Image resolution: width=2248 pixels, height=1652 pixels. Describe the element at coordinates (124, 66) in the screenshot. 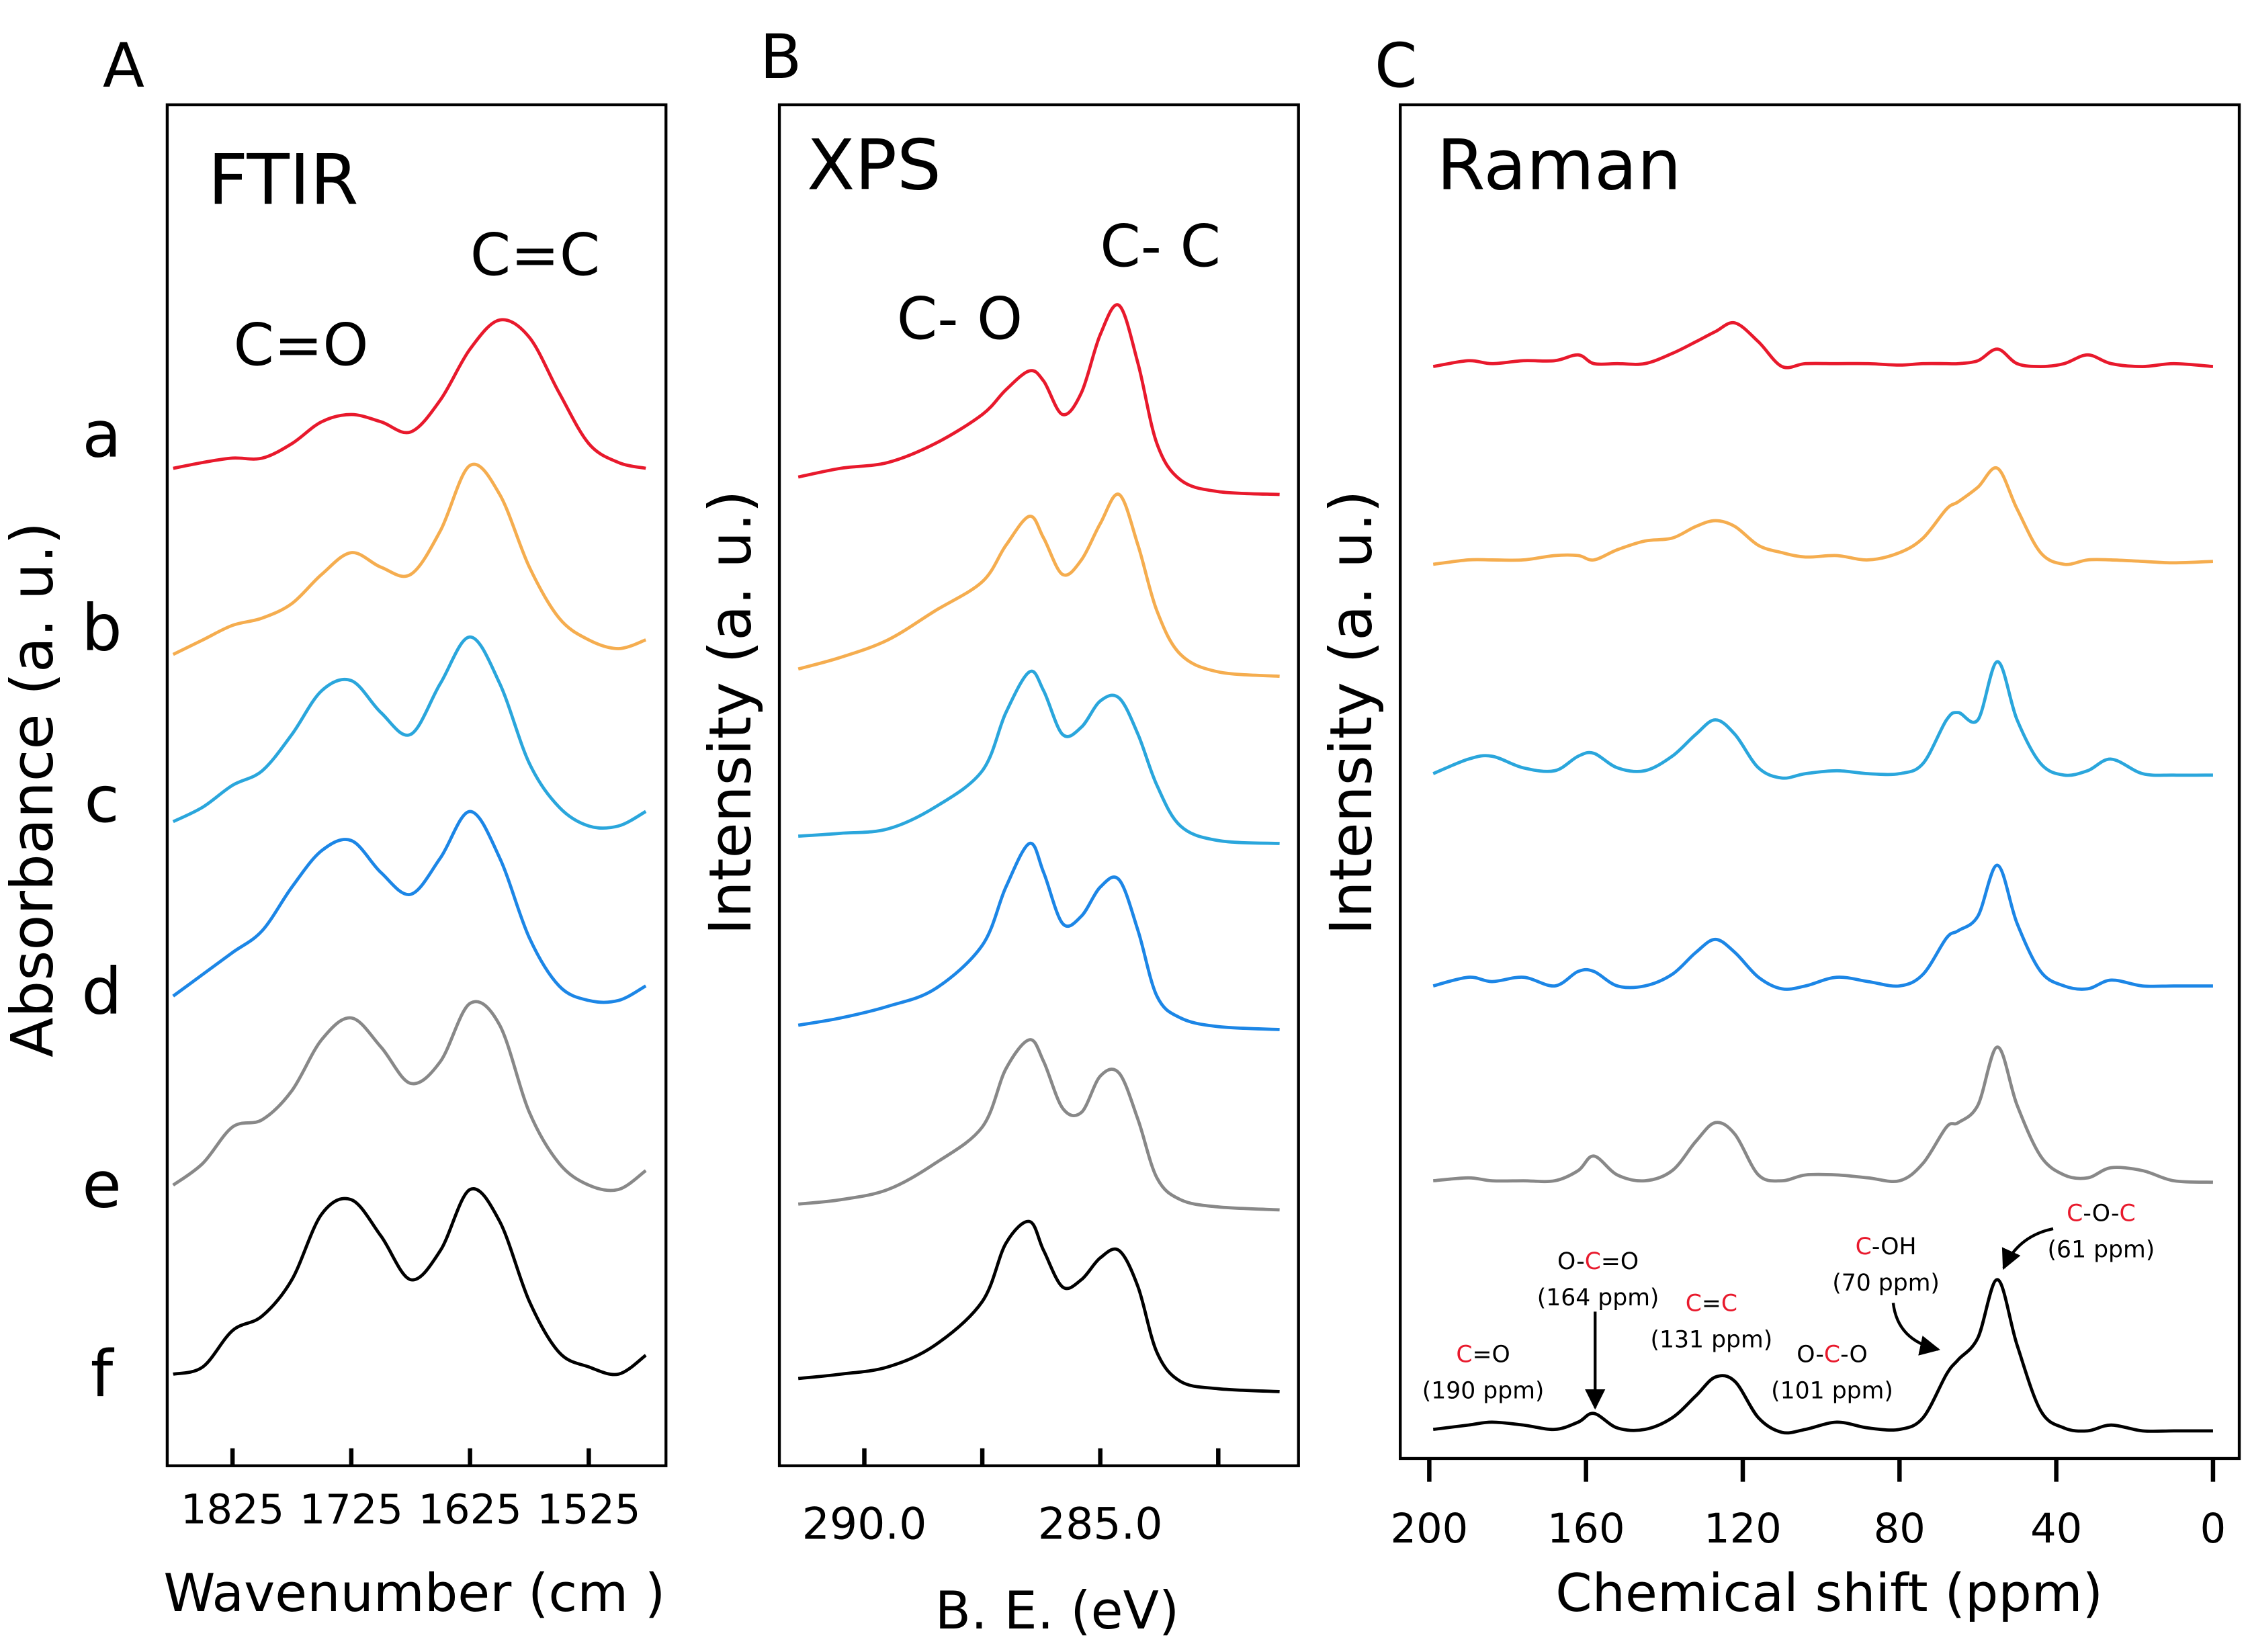

I see `panel-label: A` at that location.